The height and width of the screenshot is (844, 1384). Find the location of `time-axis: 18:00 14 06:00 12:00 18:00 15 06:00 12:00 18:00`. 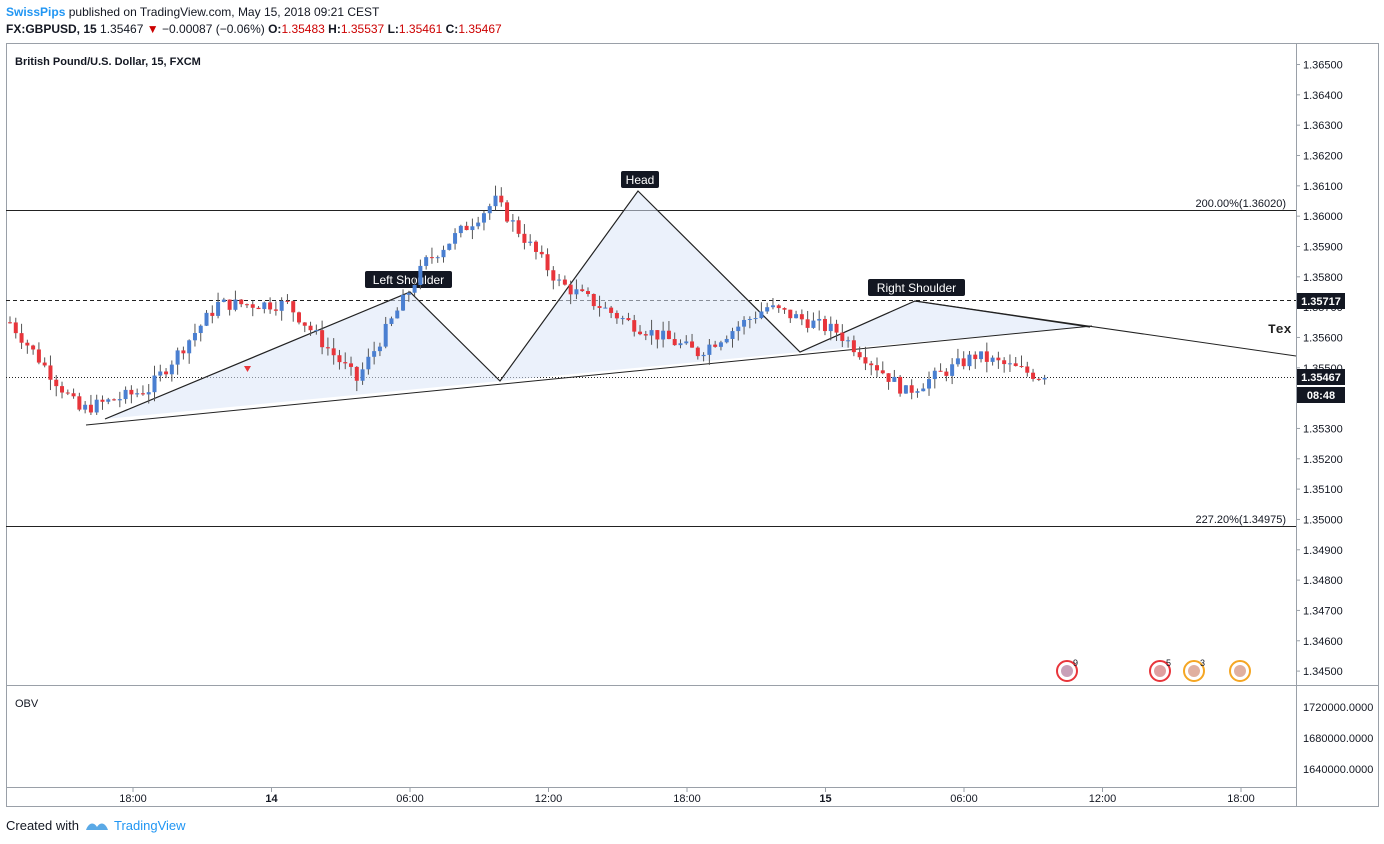

time-axis: 18:00 14 06:00 12:00 18:00 15 06:00 12:00 18:00 is located at coordinates (687, 796).